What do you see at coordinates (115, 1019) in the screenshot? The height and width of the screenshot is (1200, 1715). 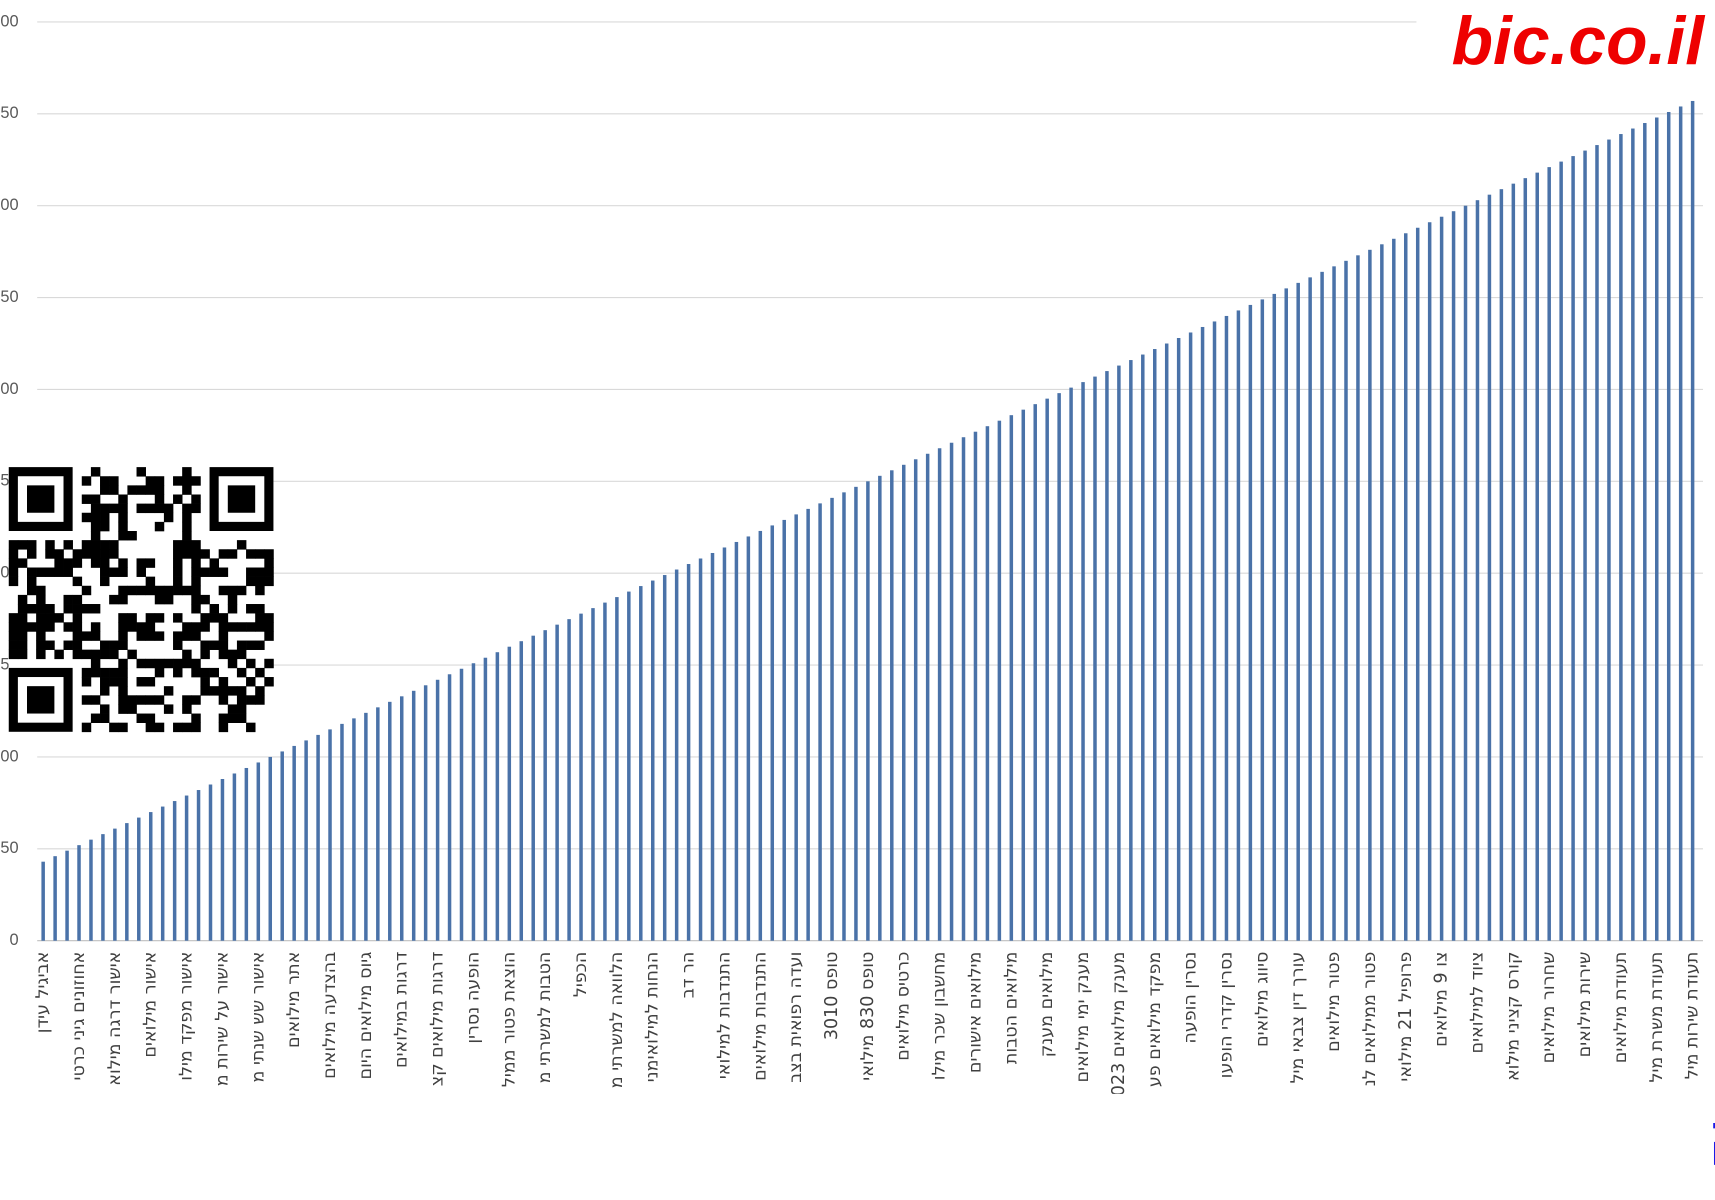 I see `x-tick-label: אישור דרגה מילוא` at bounding box center [115, 1019].